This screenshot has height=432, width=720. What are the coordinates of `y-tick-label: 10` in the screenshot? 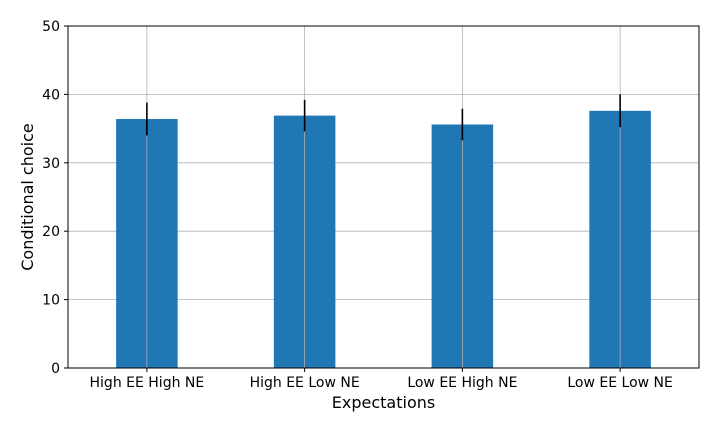 It's located at (51, 301).